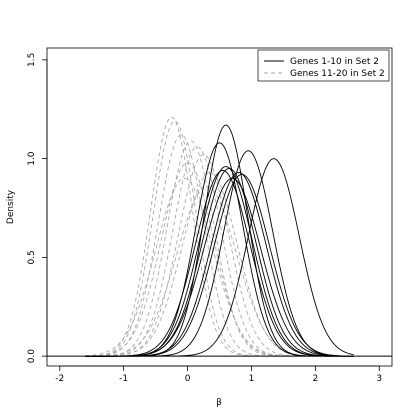  Describe the element at coordinates (11, 206) in the screenshot. I see `y-axis-title: Density` at that location.